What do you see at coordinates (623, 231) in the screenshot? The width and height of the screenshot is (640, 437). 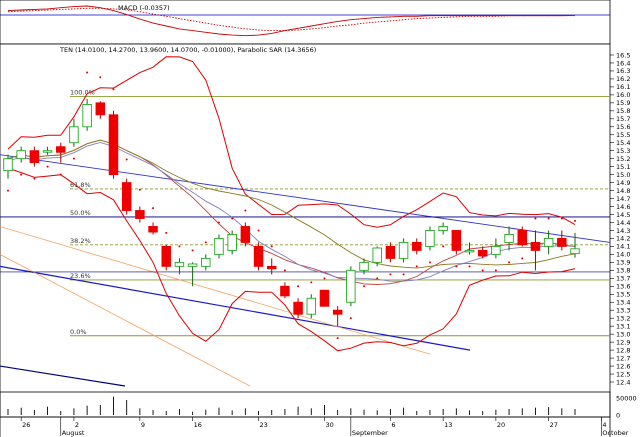 I see `price-tick-label: 14.3` at bounding box center [623, 231].